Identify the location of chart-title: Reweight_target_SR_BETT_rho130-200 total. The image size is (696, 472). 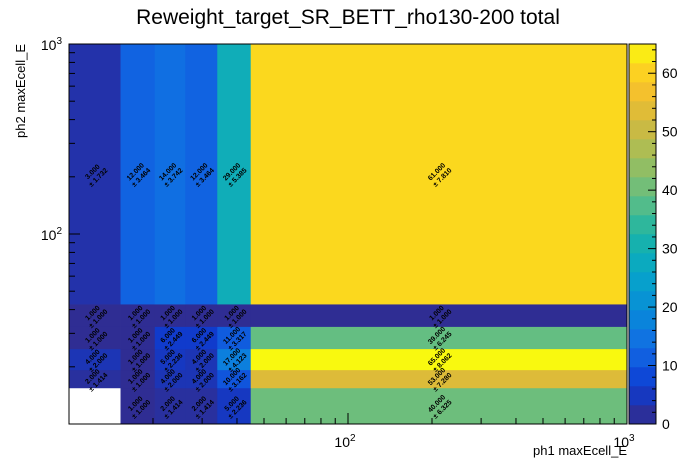
(348, 17).